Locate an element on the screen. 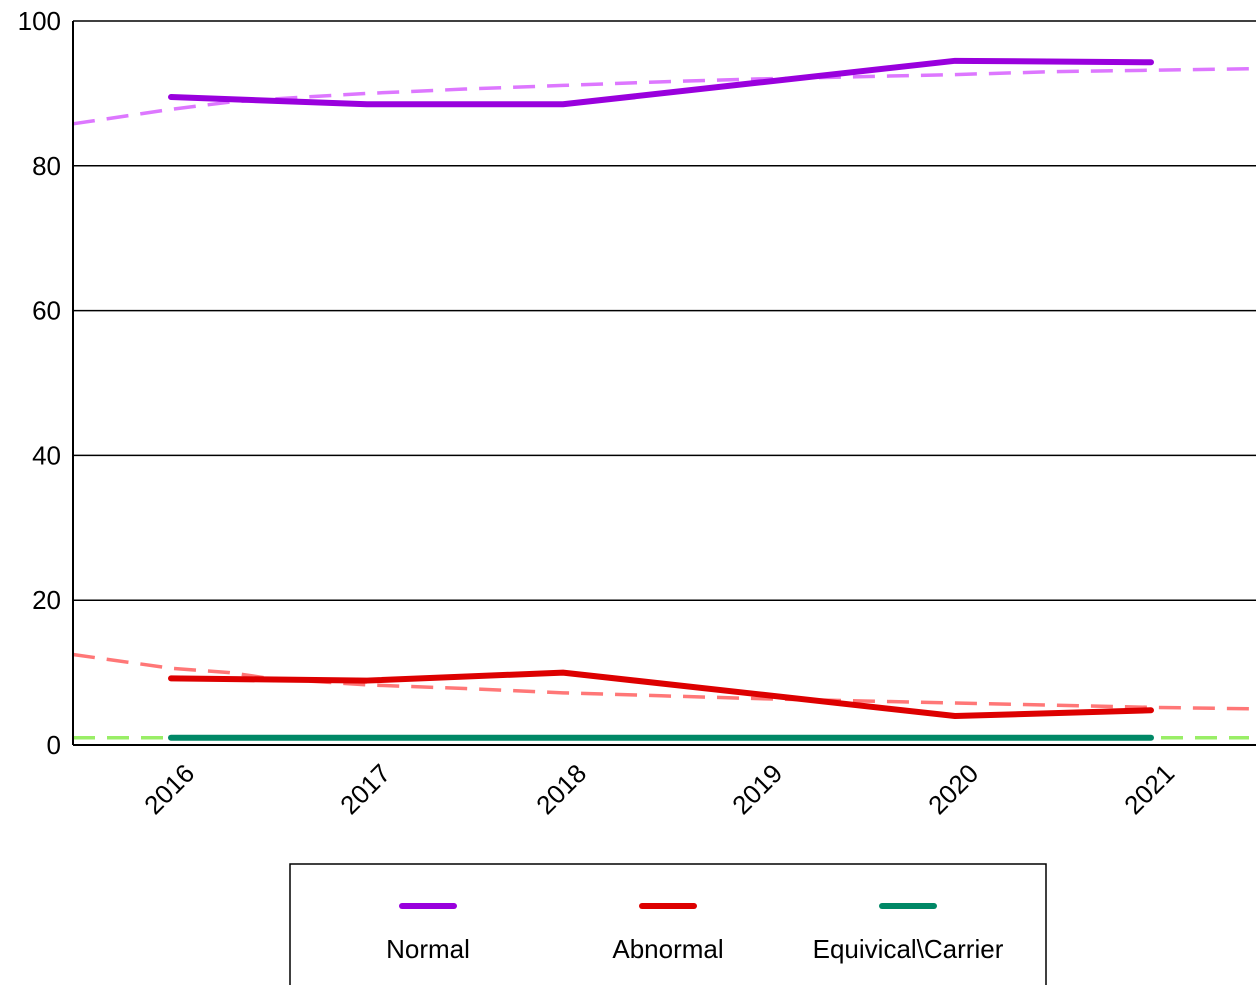 This screenshot has width=1256, height=985. x-tick-label-2019: 2019 is located at coordinates (757, 789).